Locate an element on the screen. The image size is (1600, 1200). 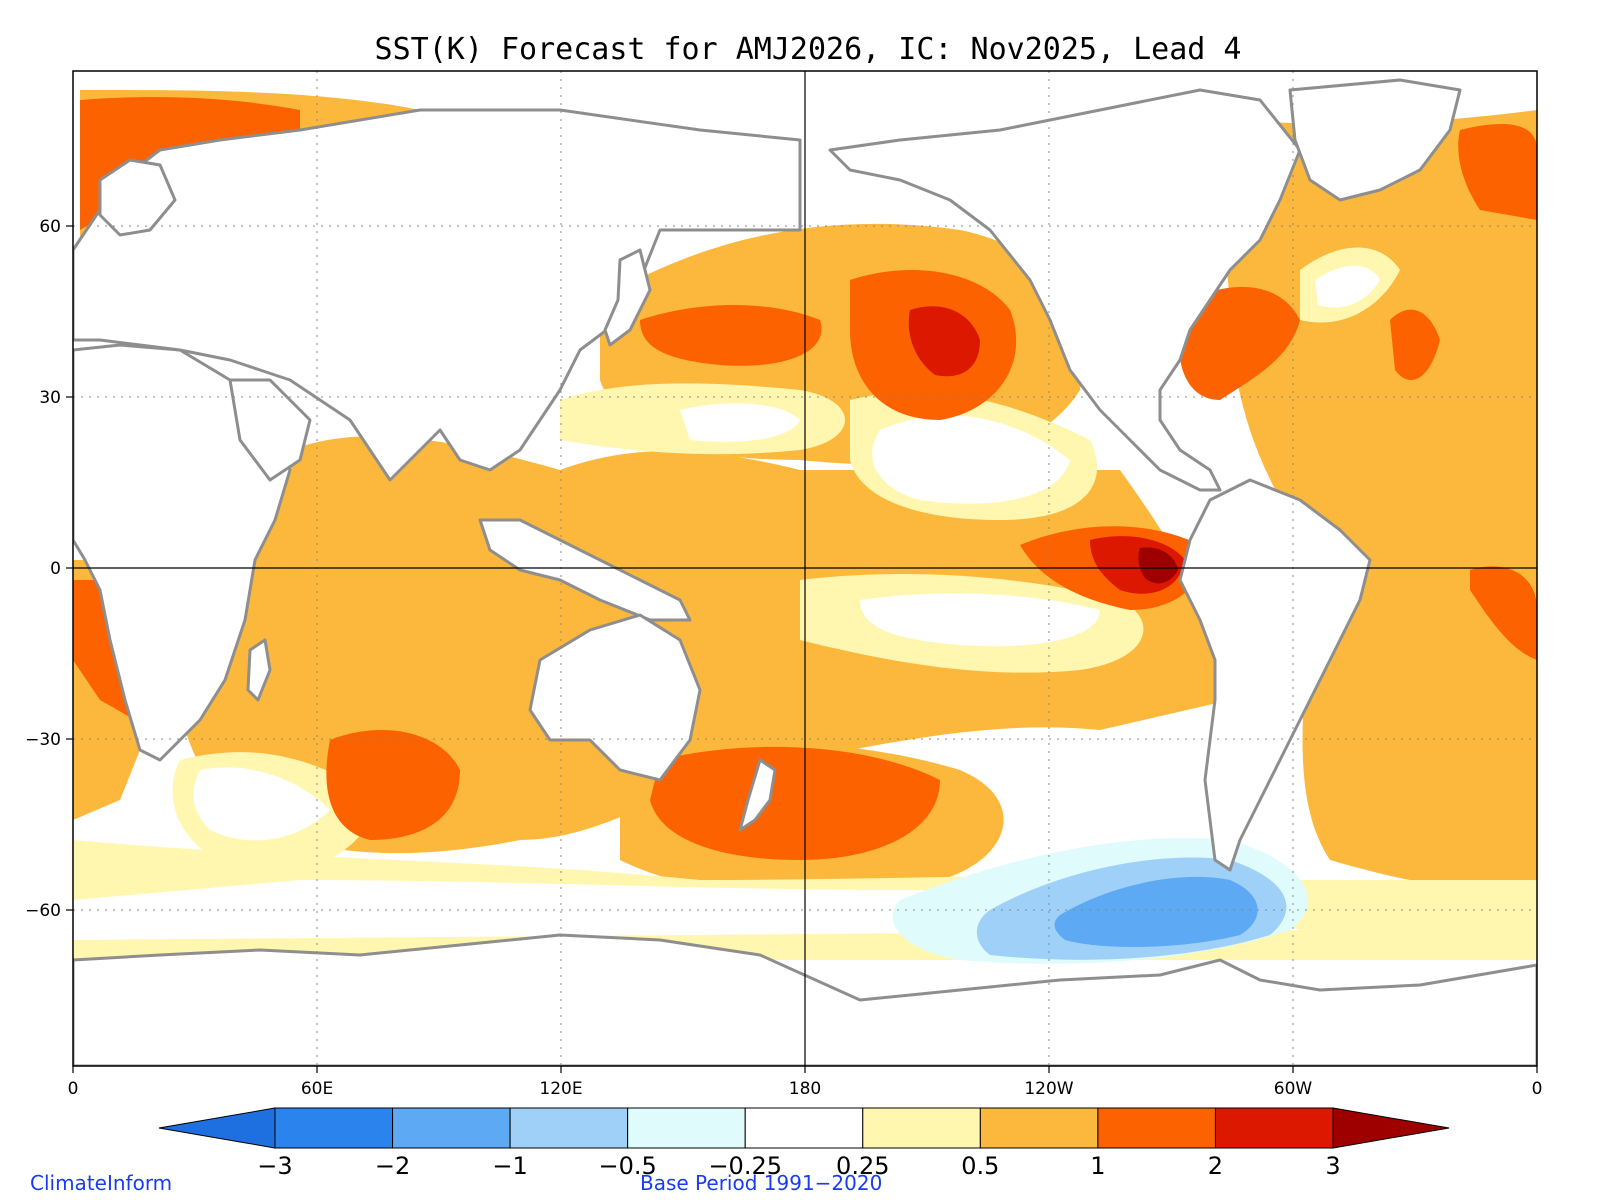
lon-tick-label: 120W is located at coordinates (1048, 1089).